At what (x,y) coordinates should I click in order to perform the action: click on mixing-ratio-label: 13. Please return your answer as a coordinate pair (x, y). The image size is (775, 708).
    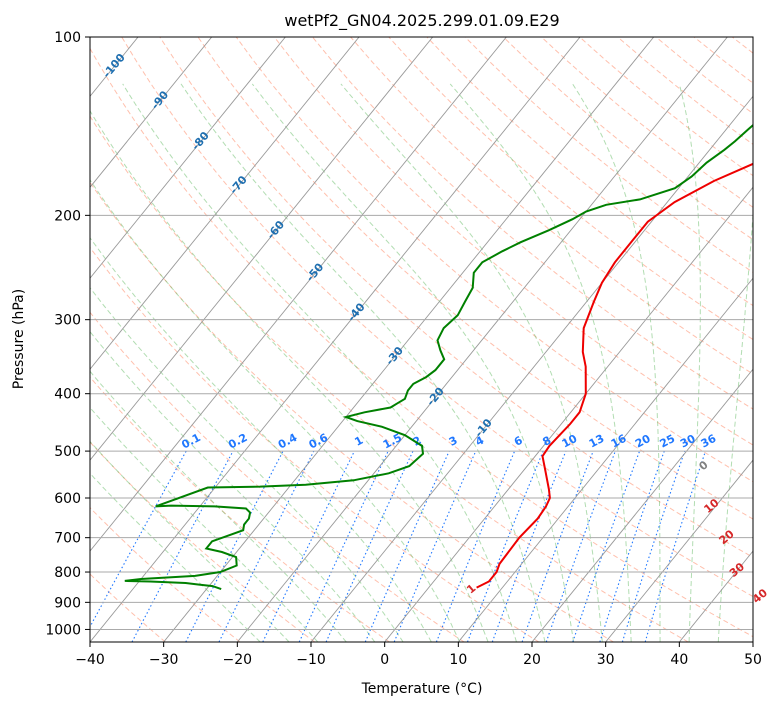
    Looking at the image, I should click on (597, 441).